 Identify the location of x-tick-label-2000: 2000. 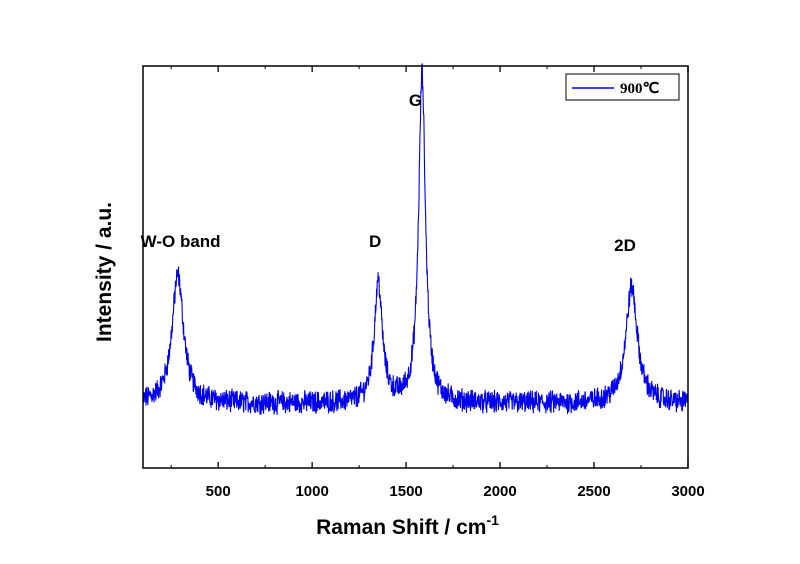
(499, 491).